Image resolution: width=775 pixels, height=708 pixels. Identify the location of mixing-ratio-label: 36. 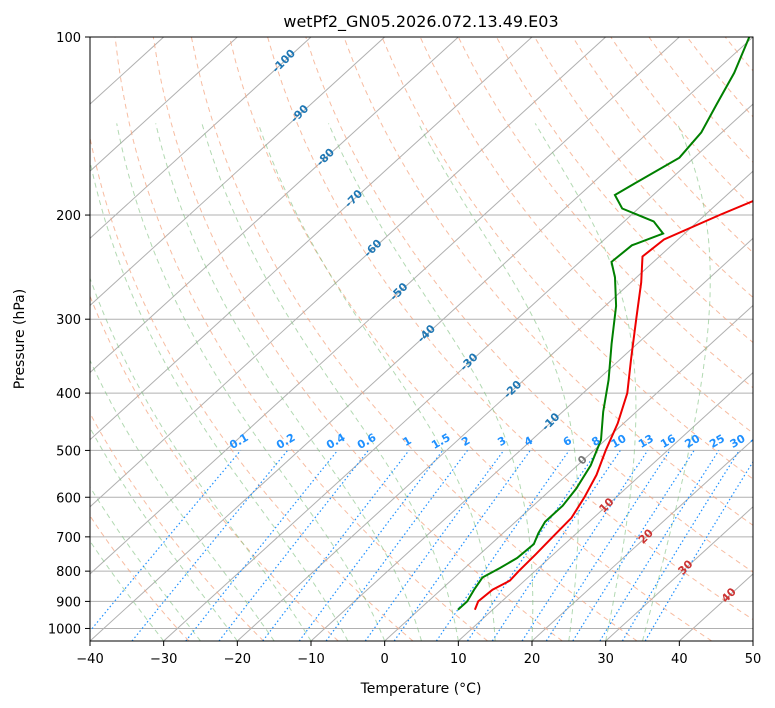
(758, 441).